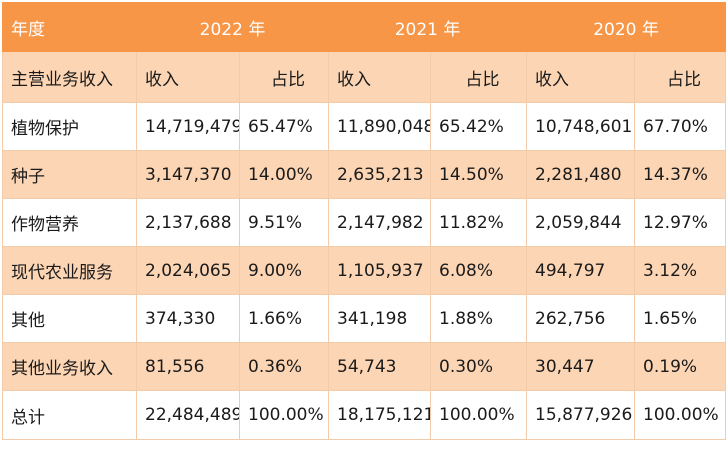 The height and width of the screenshot is (454, 728). Describe the element at coordinates (69, 174) in the screenshot. I see `row-label: 种子` at that location.